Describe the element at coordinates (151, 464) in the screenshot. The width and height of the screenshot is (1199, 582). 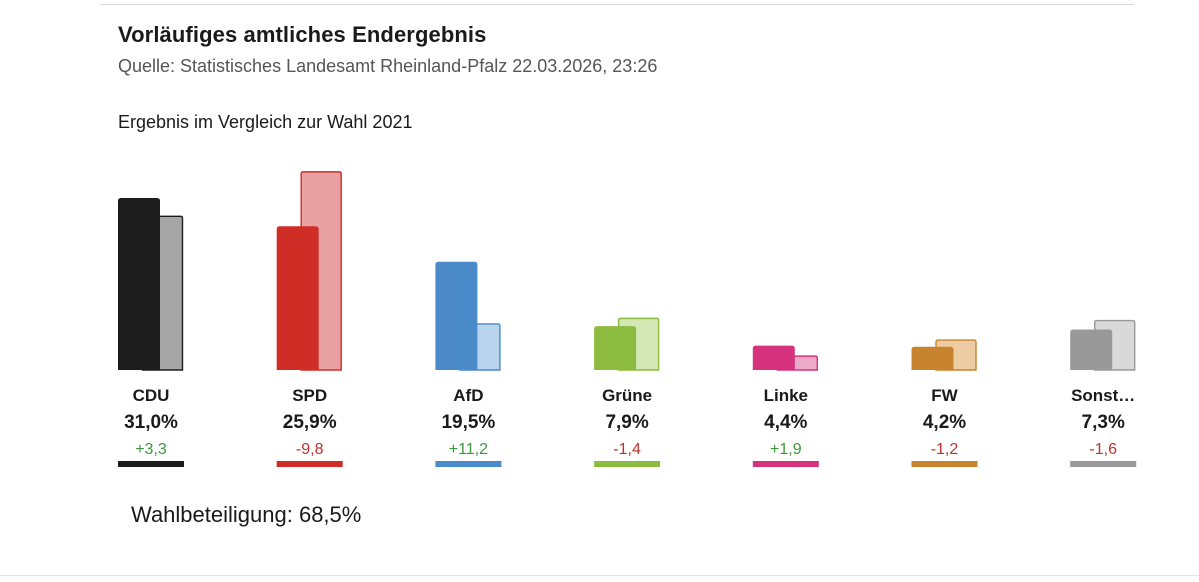
I see `party-color-line-cdu` at that location.